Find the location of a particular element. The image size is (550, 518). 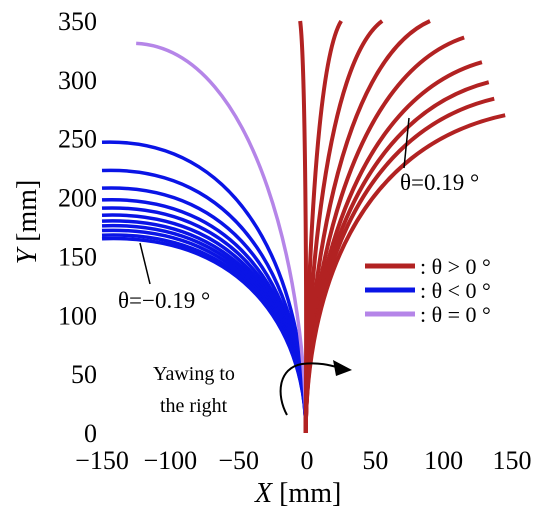

y-axis-var: Y is located at coordinates (27, 254).